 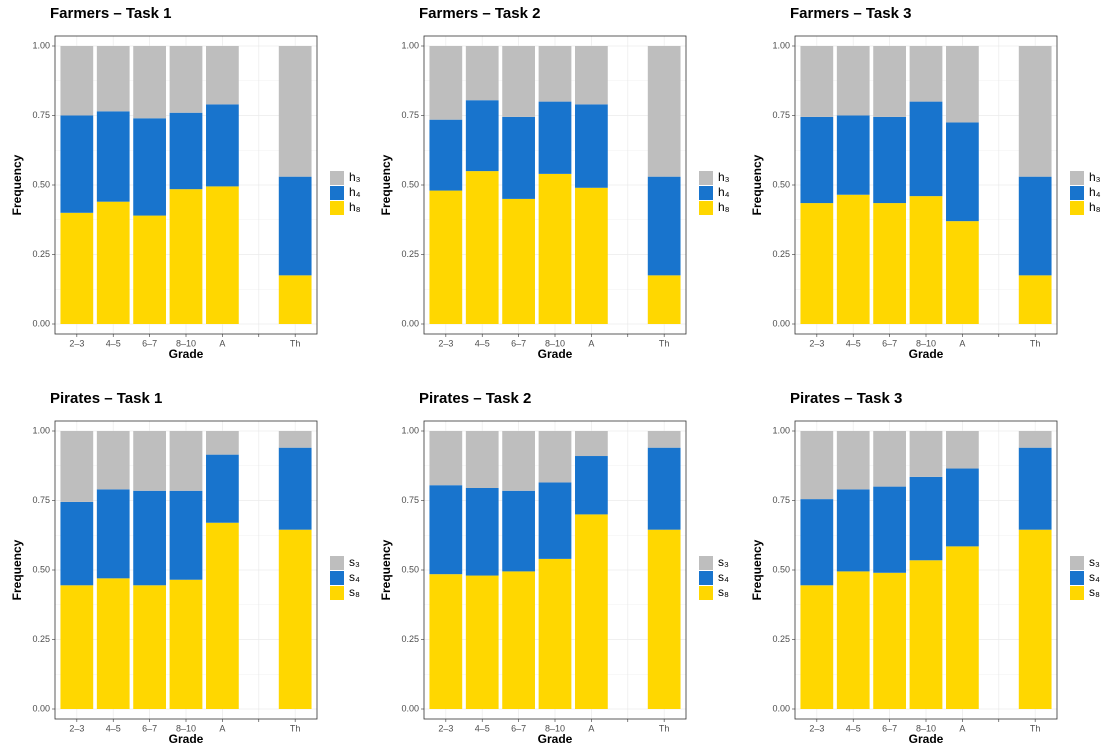 What do you see at coordinates (723, 592) in the screenshot?
I see `legend-label: s₈` at bounding box center [723, 592].